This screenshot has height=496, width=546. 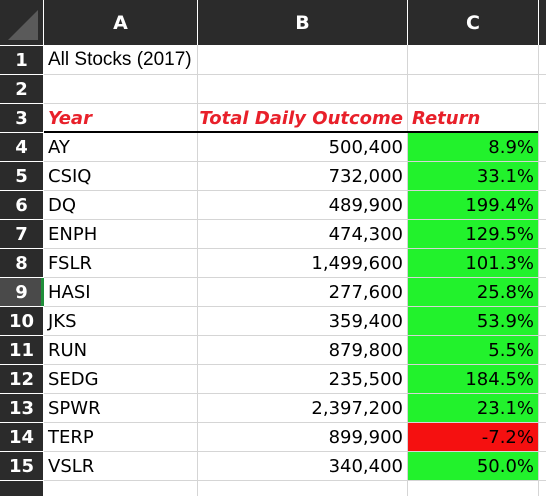 What do you see at coordinates (62, 205) in the screenshot?
I see `ticker-cell: DQ` at bounding box center [62, 205].